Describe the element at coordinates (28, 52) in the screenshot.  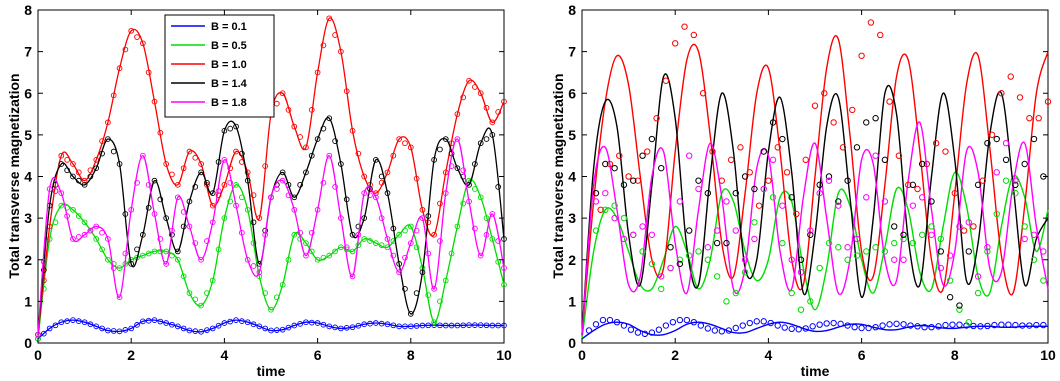
I see `y-tick-label: 7` at that location.